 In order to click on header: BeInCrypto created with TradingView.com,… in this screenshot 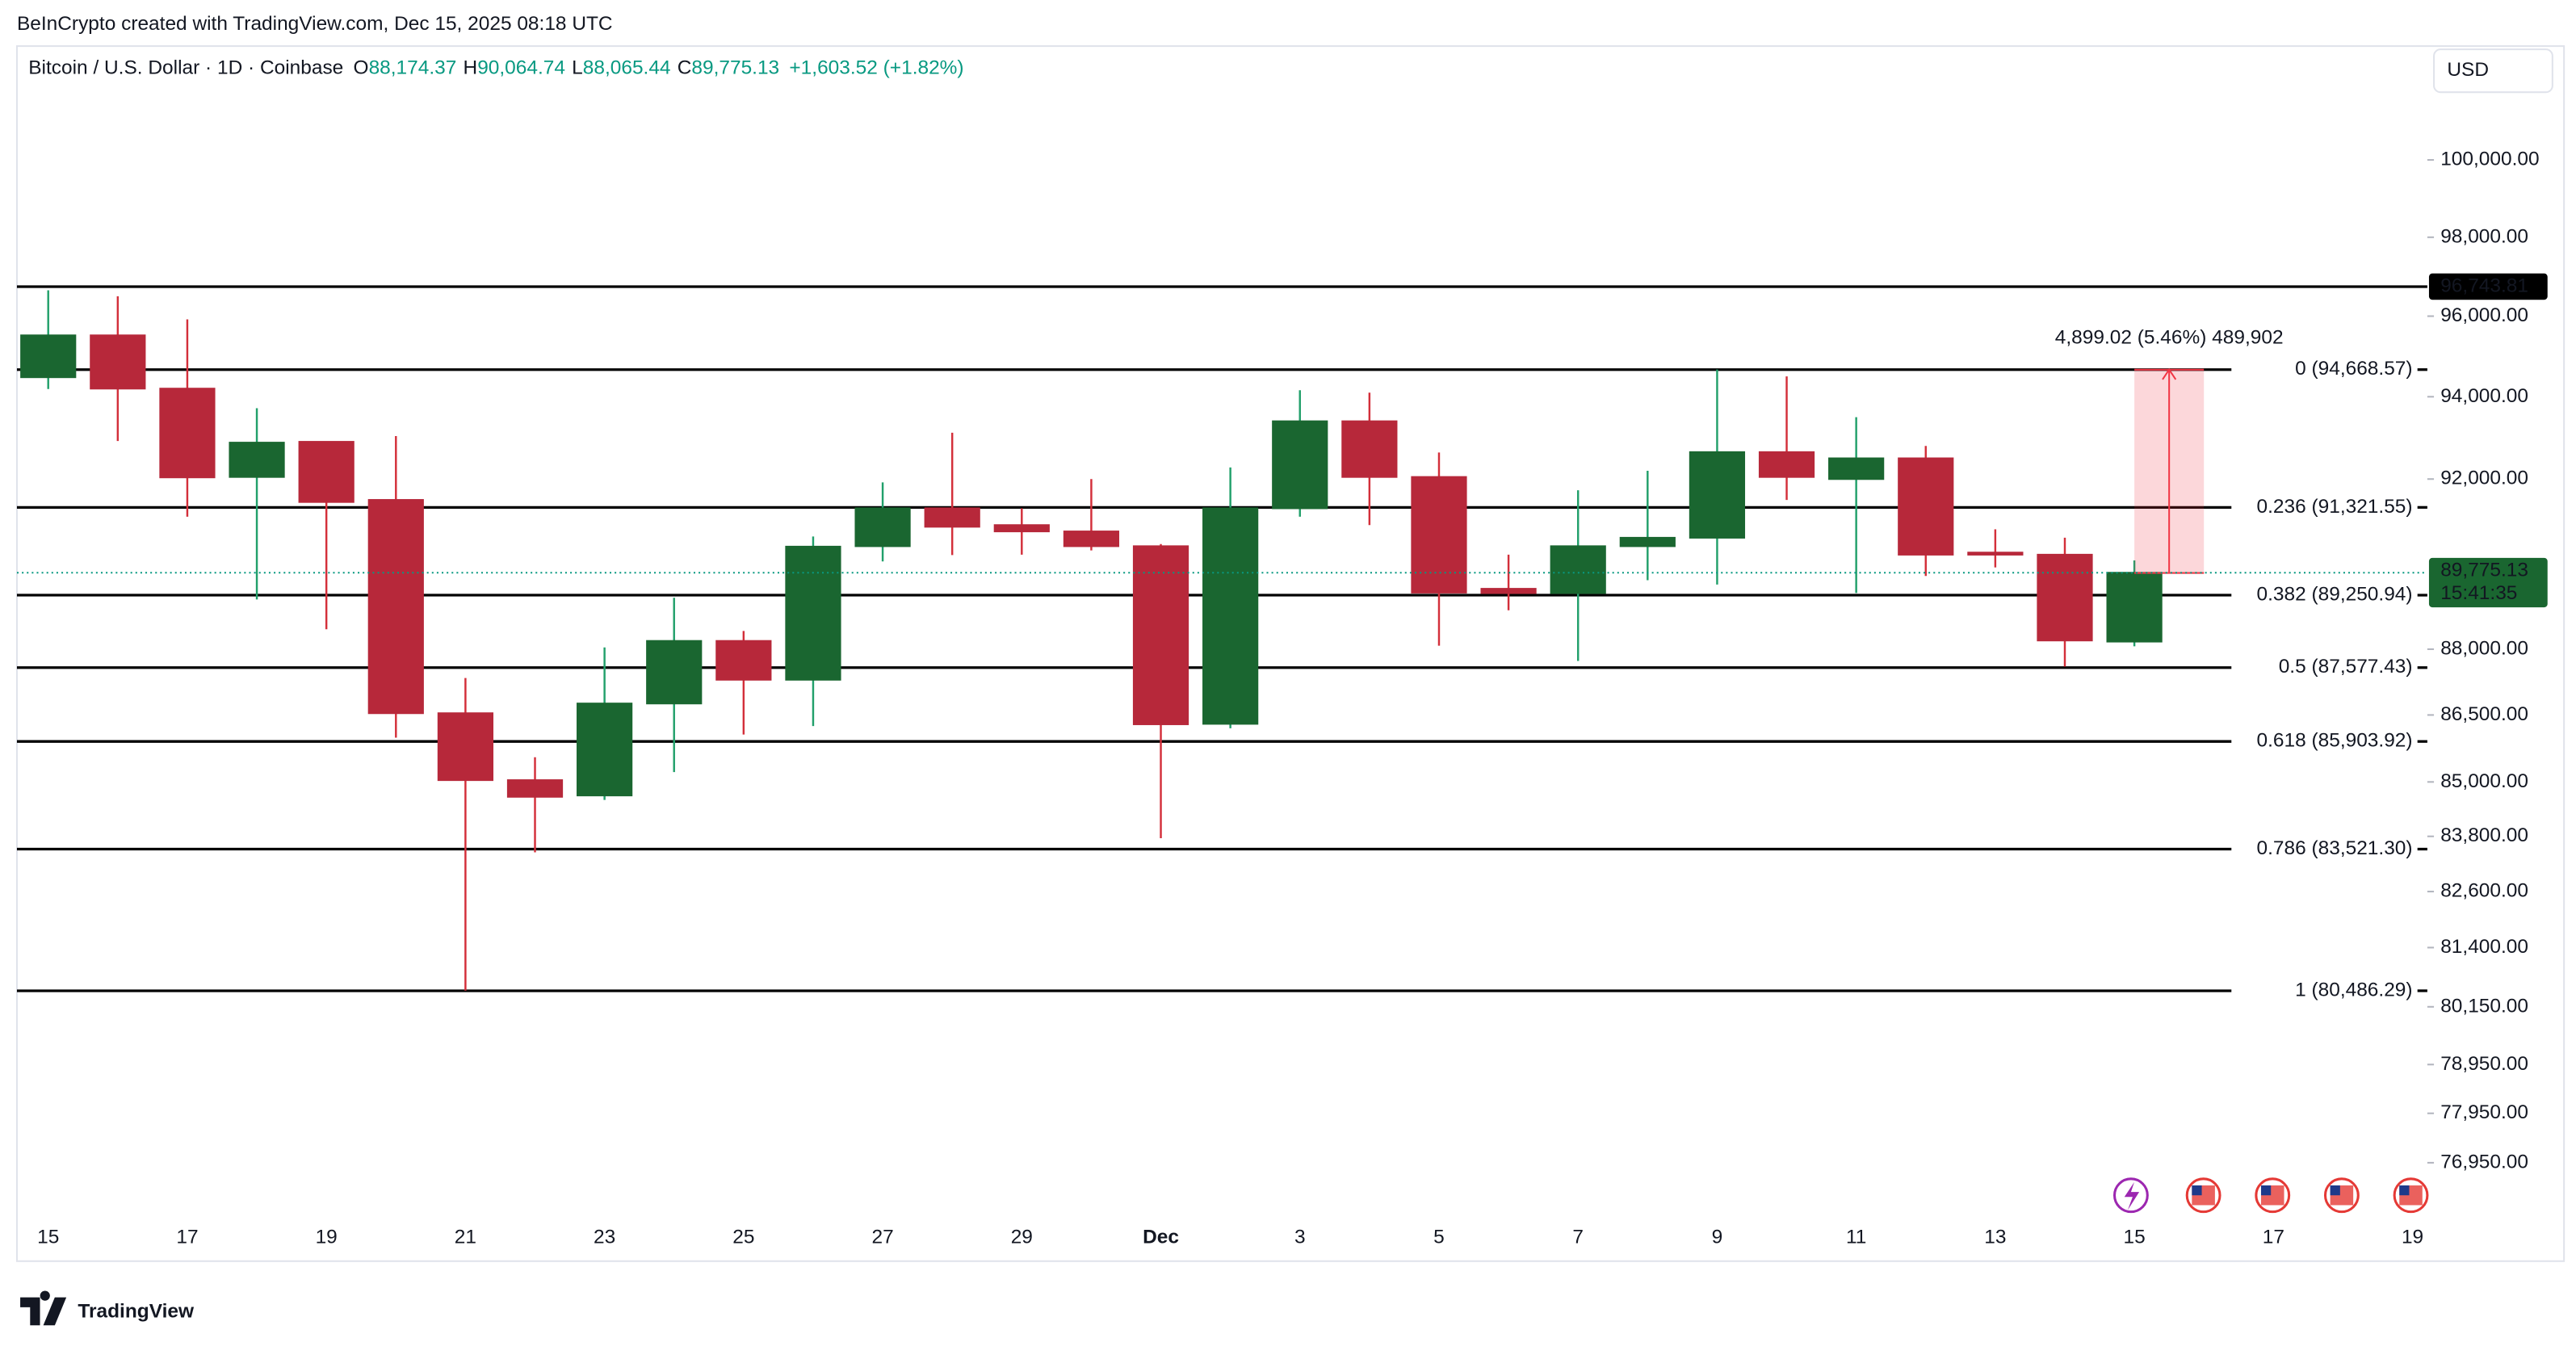, I will do `click(315, 24)`.